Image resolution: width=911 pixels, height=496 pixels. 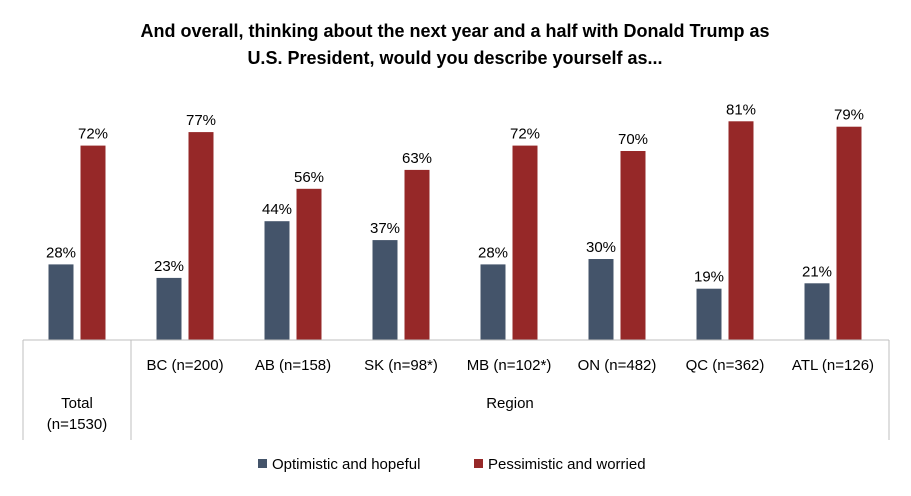 I want to click on data-label-pessimistic-1: 77%, so click(x=201, y=120).